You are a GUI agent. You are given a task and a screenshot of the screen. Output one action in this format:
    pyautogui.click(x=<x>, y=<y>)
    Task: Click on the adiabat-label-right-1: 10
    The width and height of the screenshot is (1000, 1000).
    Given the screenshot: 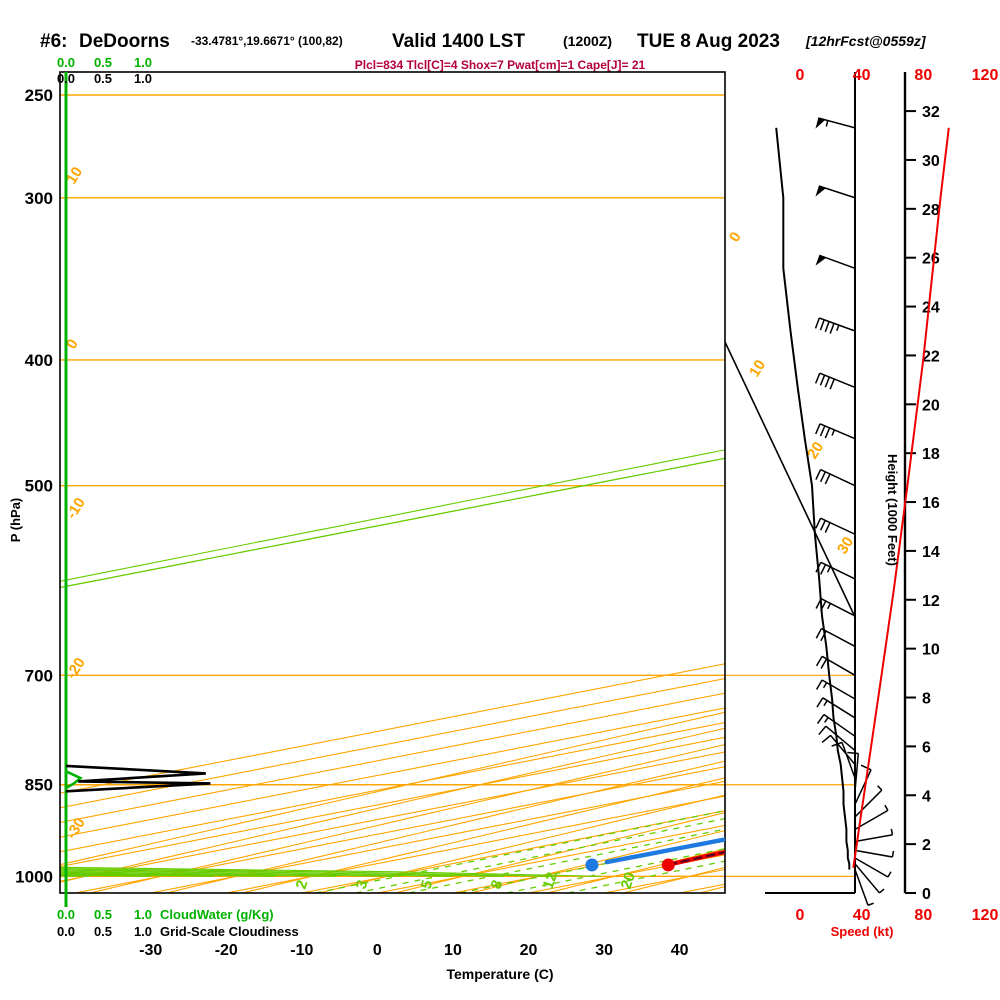 What is the action you would take?
    pyautogui.click(x=757, y=368)
    